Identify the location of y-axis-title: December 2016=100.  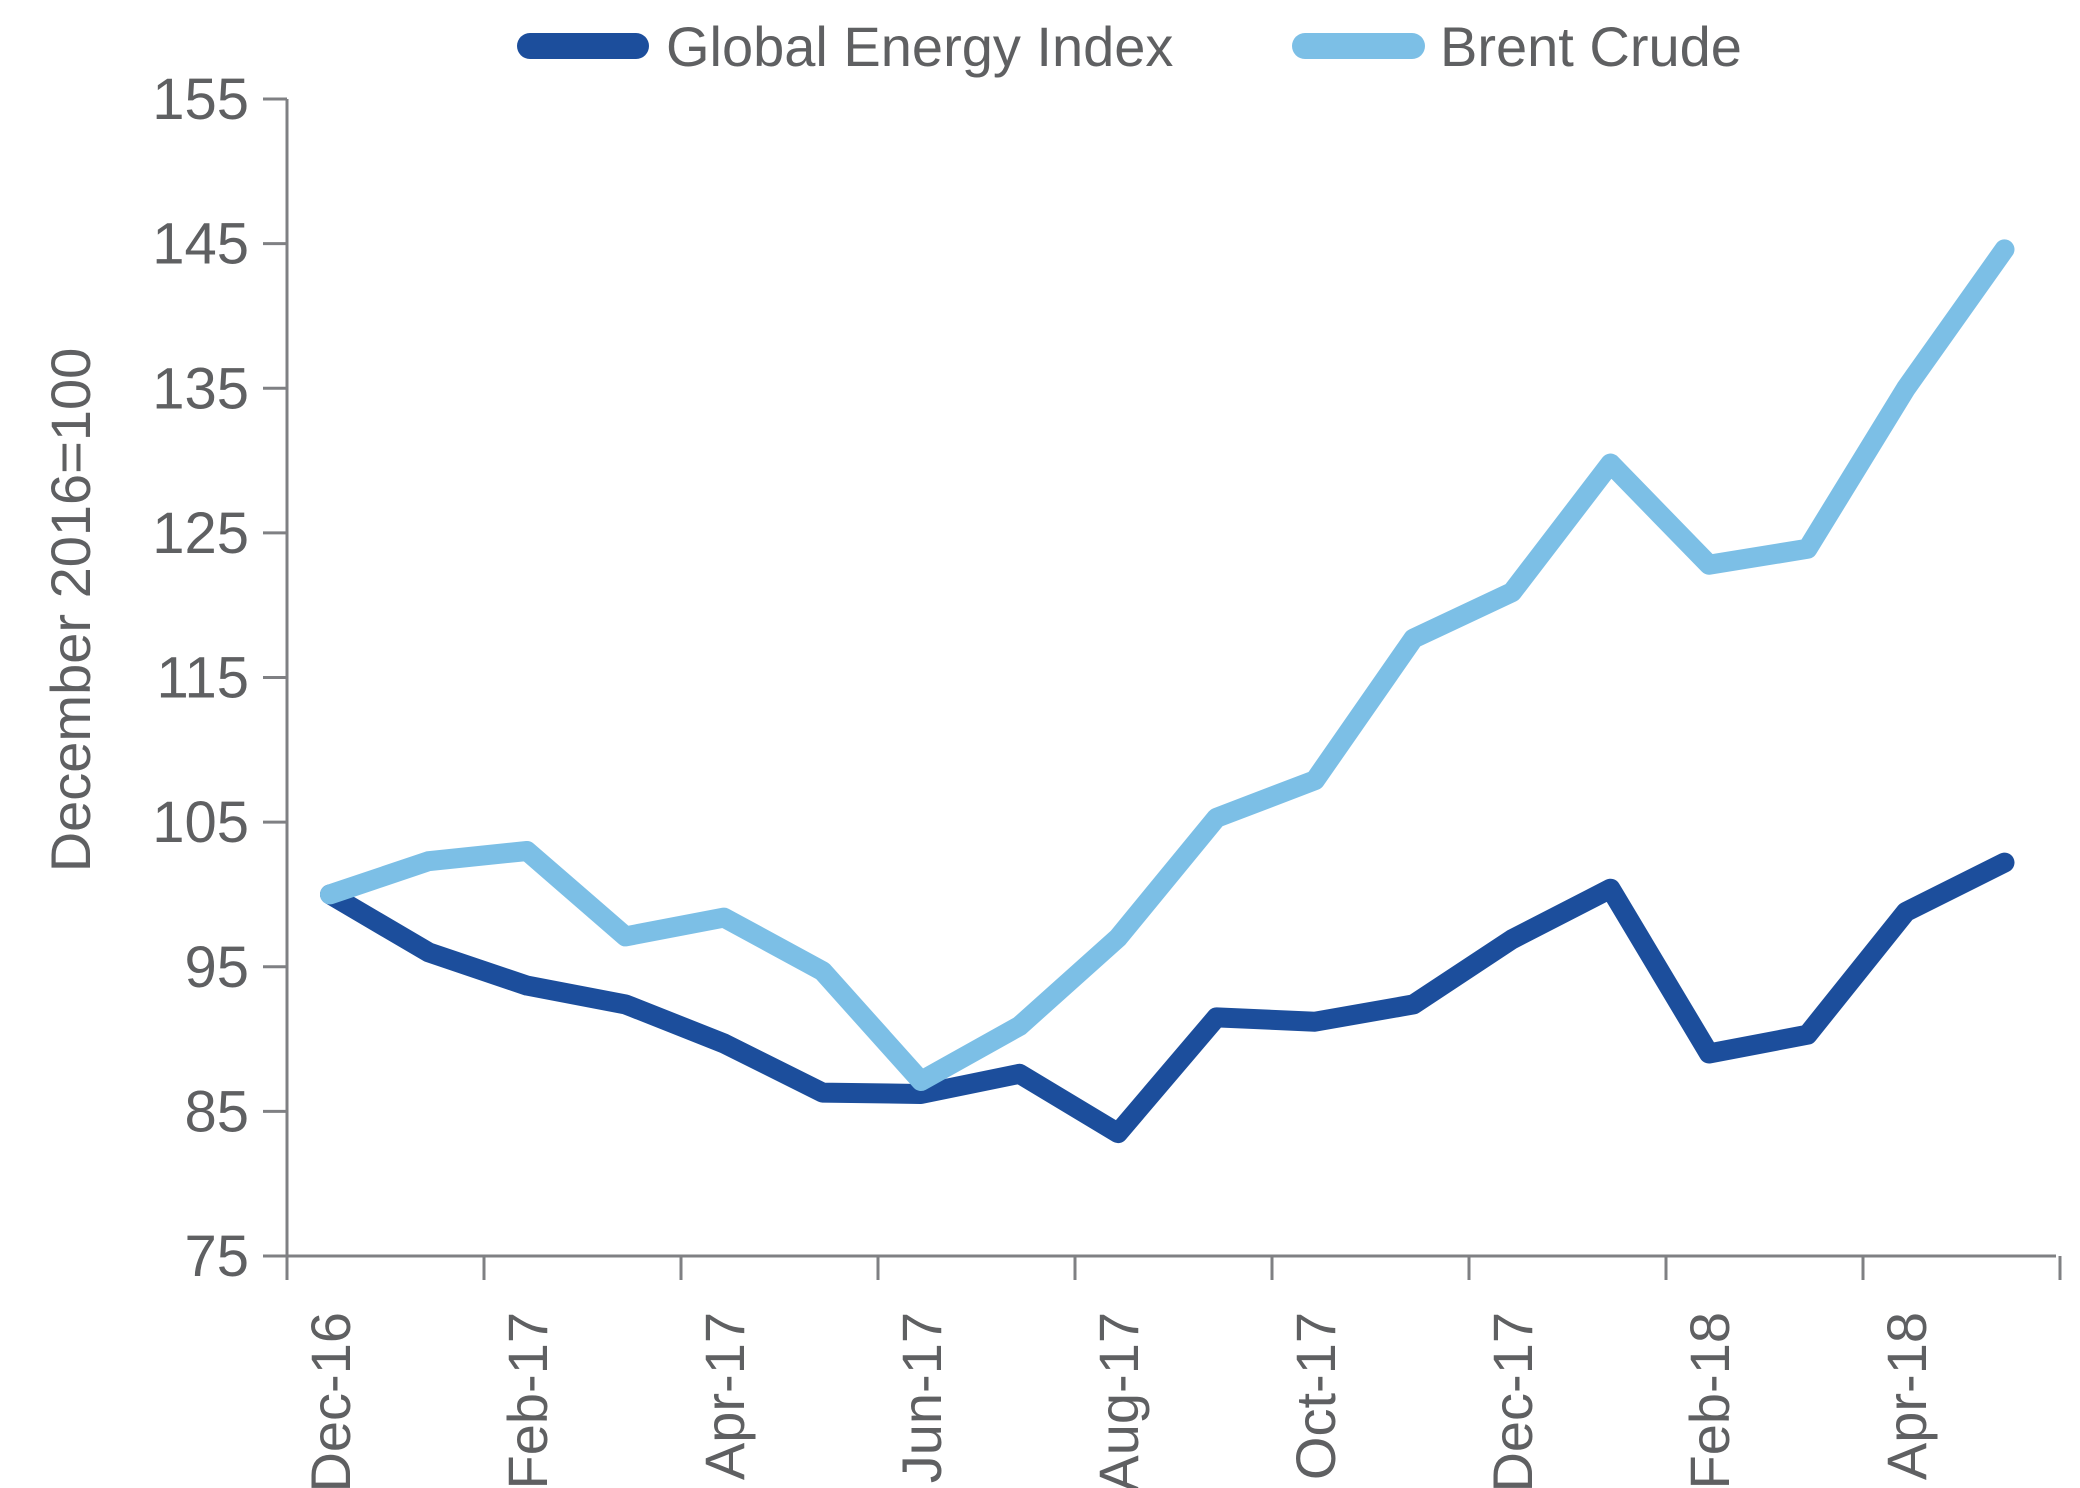
(70, 610).